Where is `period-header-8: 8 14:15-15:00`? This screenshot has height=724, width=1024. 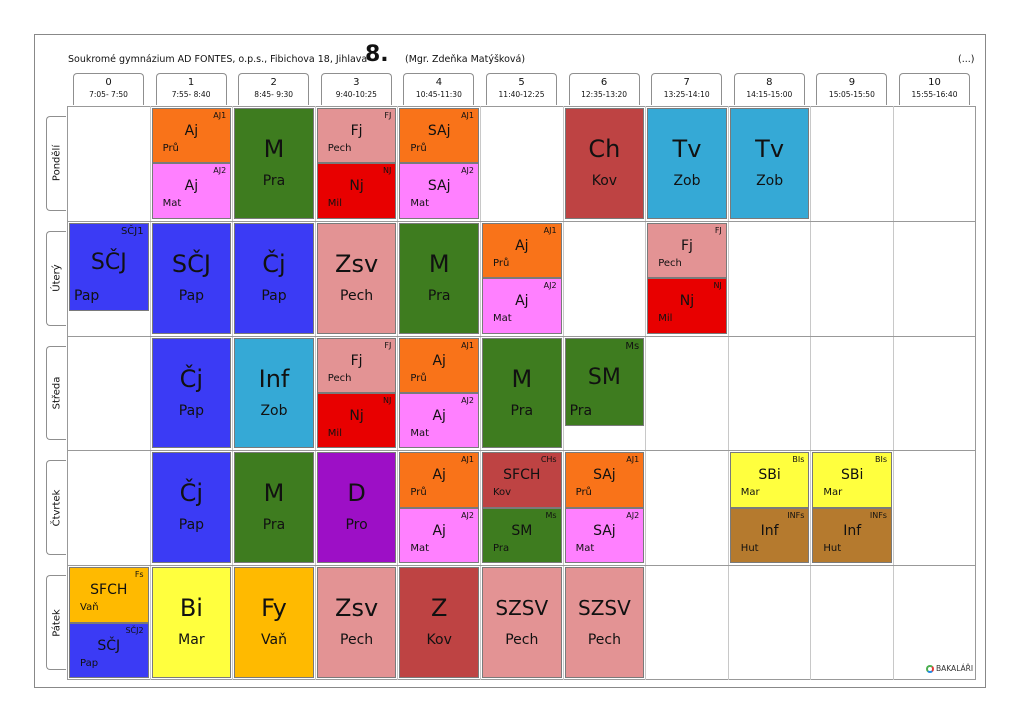 period-header-8: 8 14:15-15:00 is located at coordinates (769, 89).